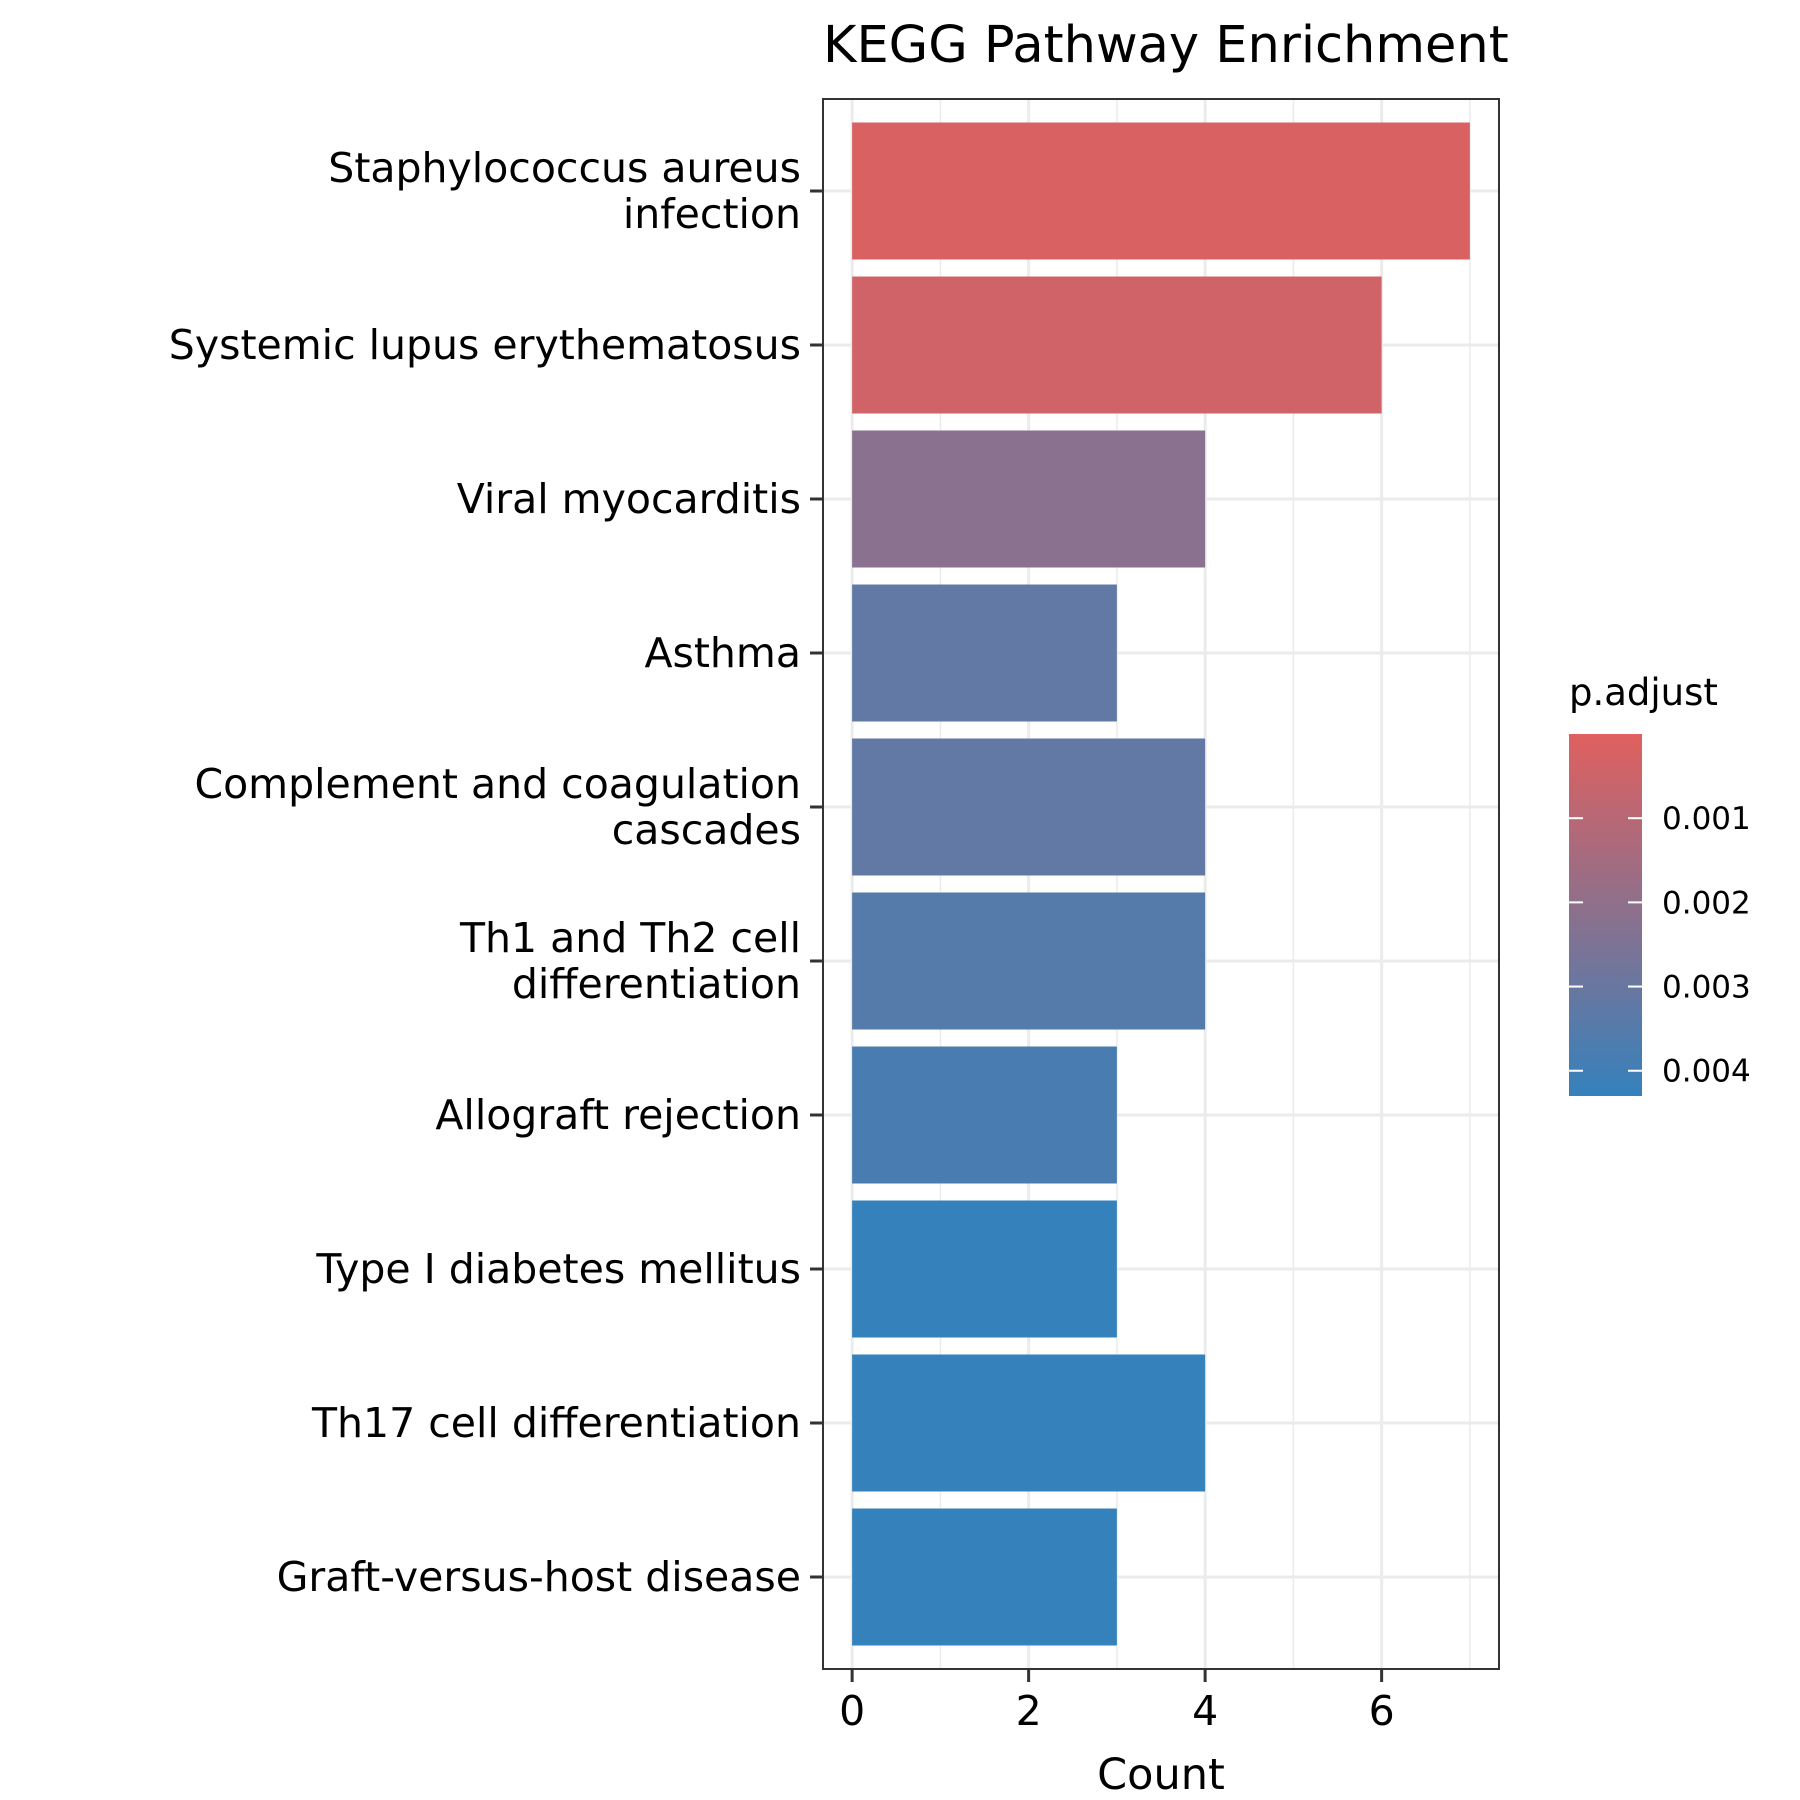  I want to click on x-tick-label: 4, so click(1205, 1711).